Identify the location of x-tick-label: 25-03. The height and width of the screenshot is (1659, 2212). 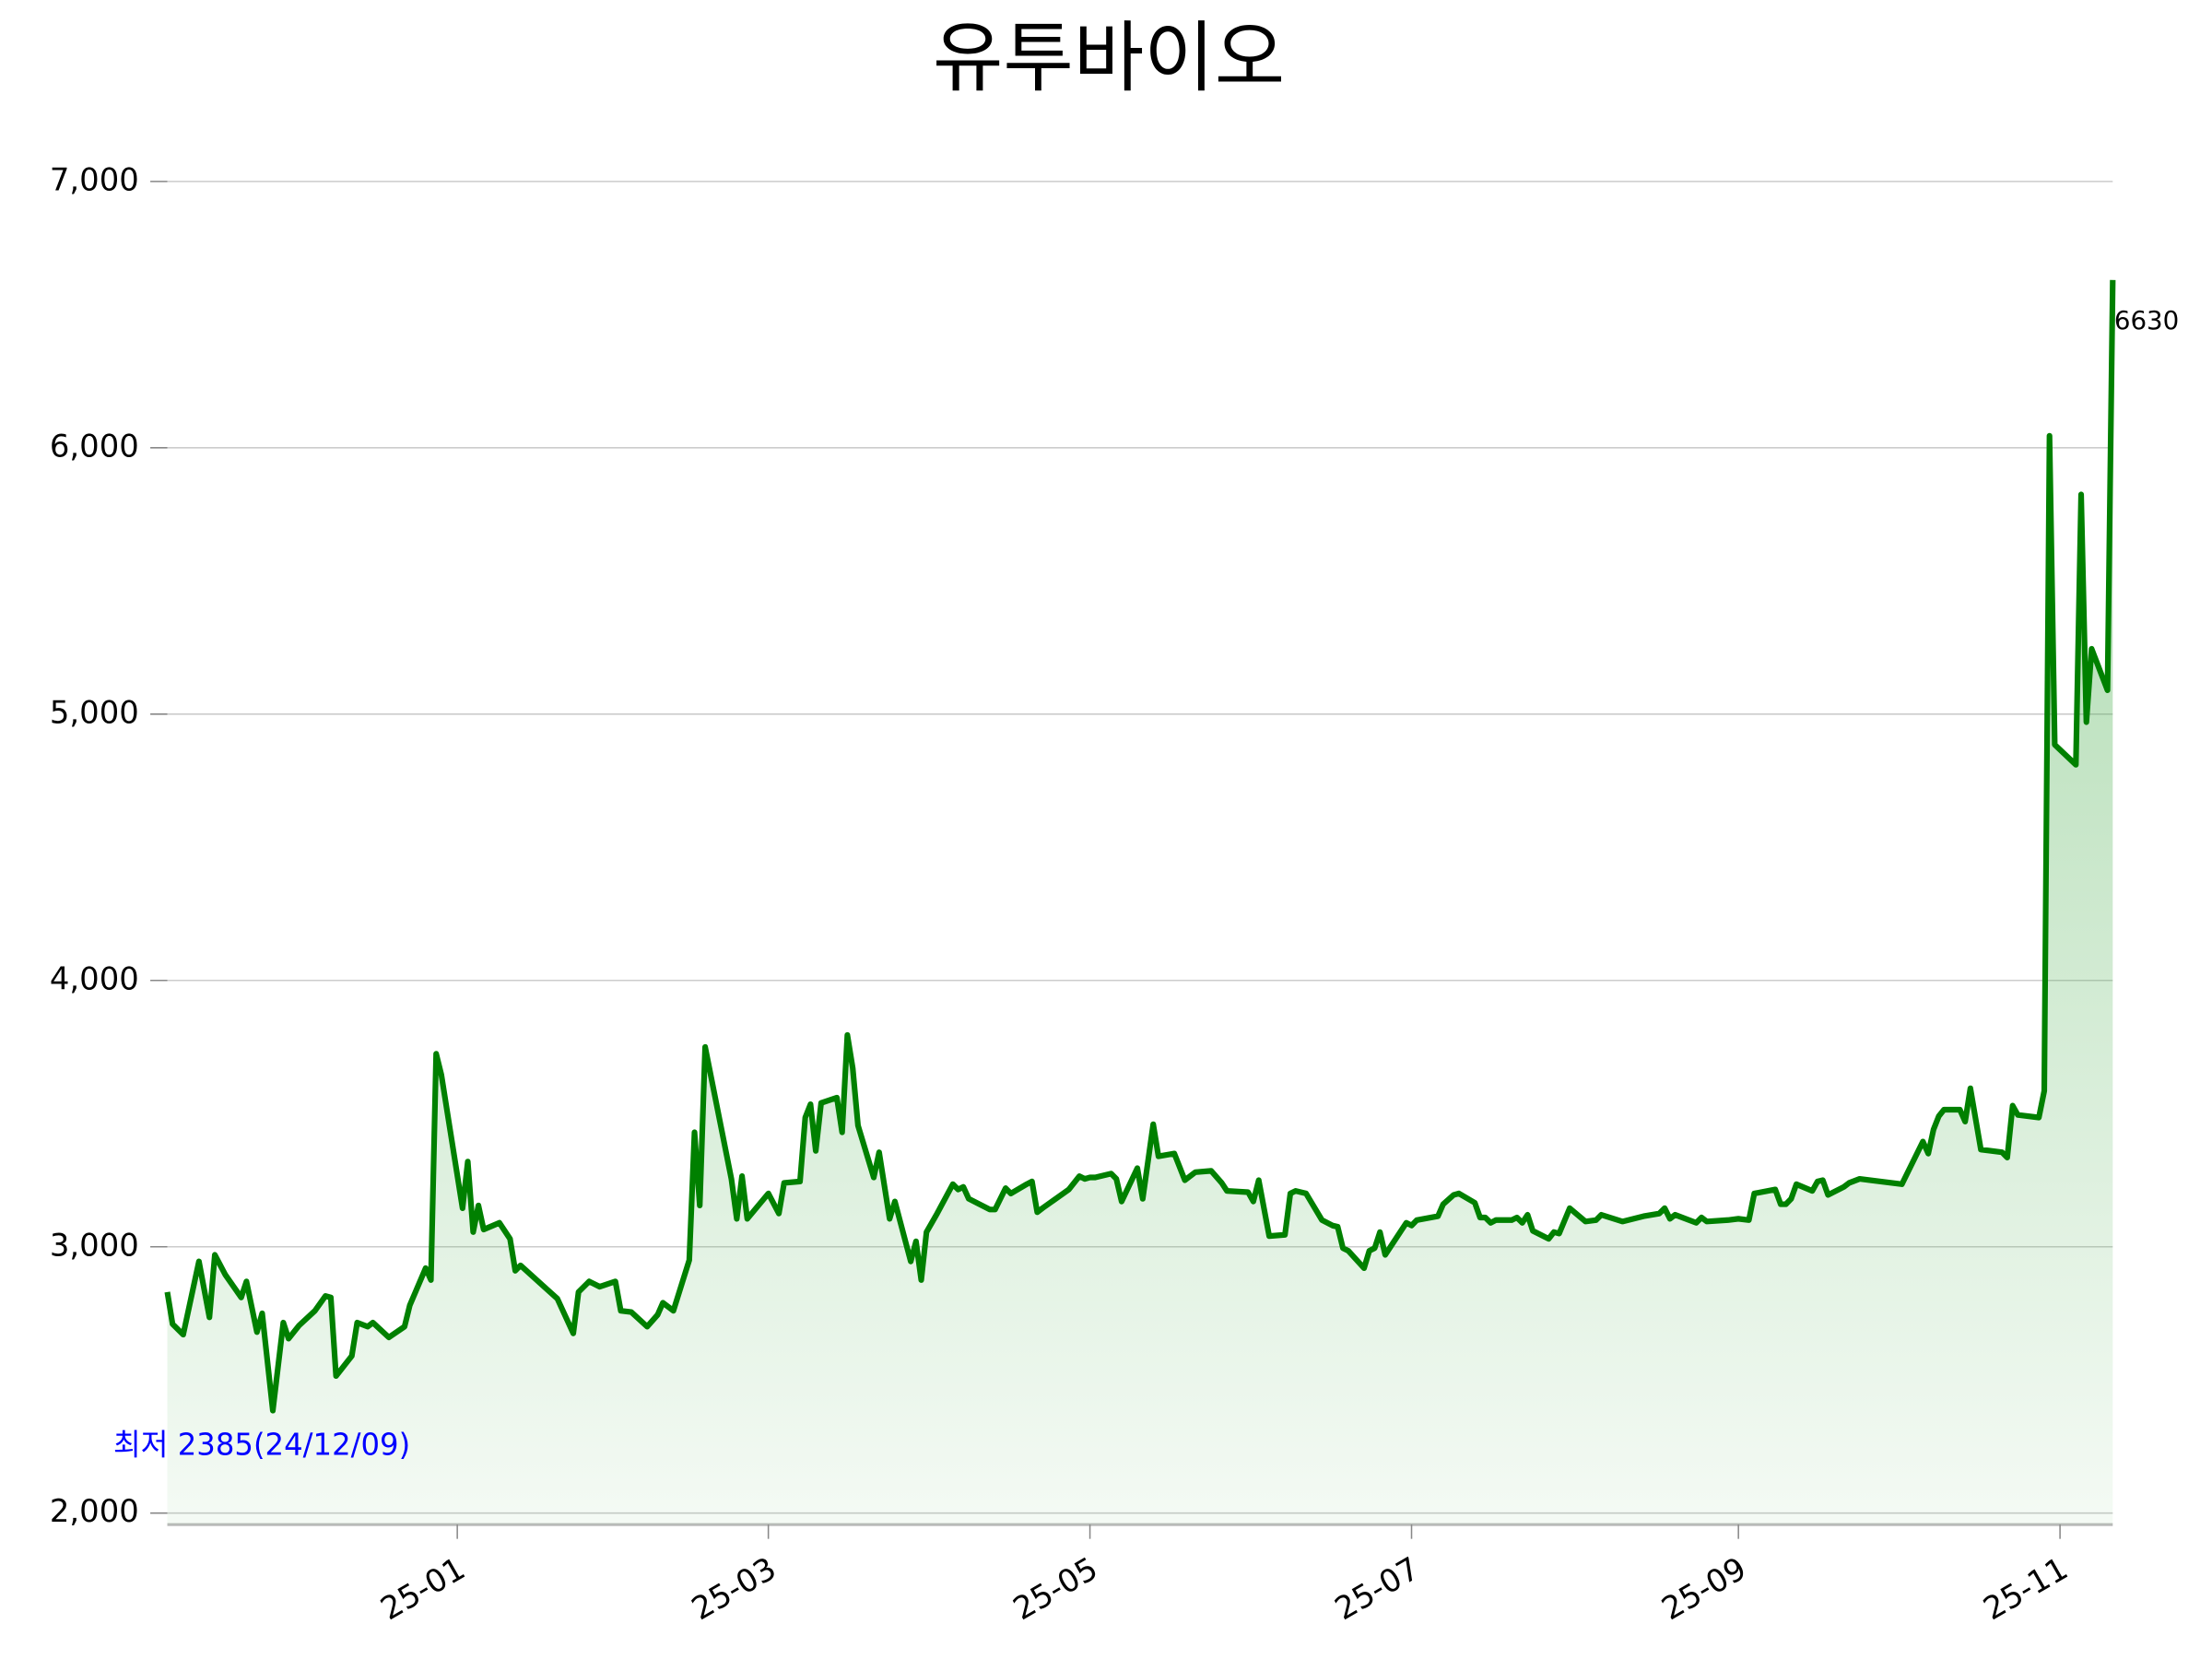
(734, 1589).